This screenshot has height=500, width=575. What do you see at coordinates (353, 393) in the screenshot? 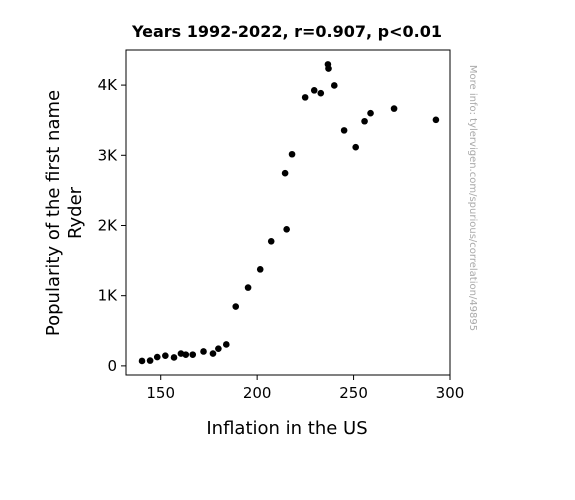
I see `x-tick-label: 250` at bounding box center [353, 393].